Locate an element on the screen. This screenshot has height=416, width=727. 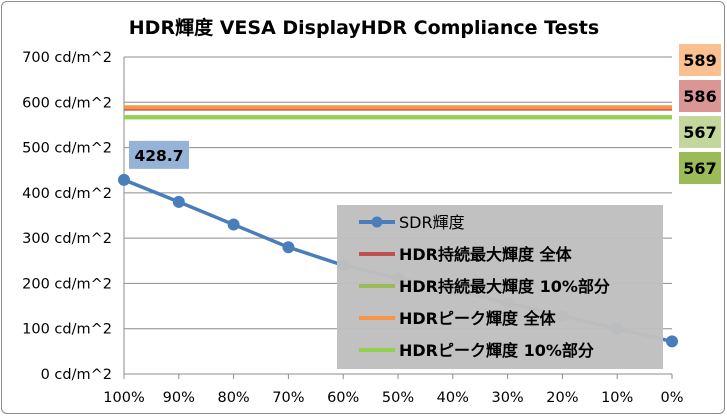
data-label-box is located at coordinates (159, 154).